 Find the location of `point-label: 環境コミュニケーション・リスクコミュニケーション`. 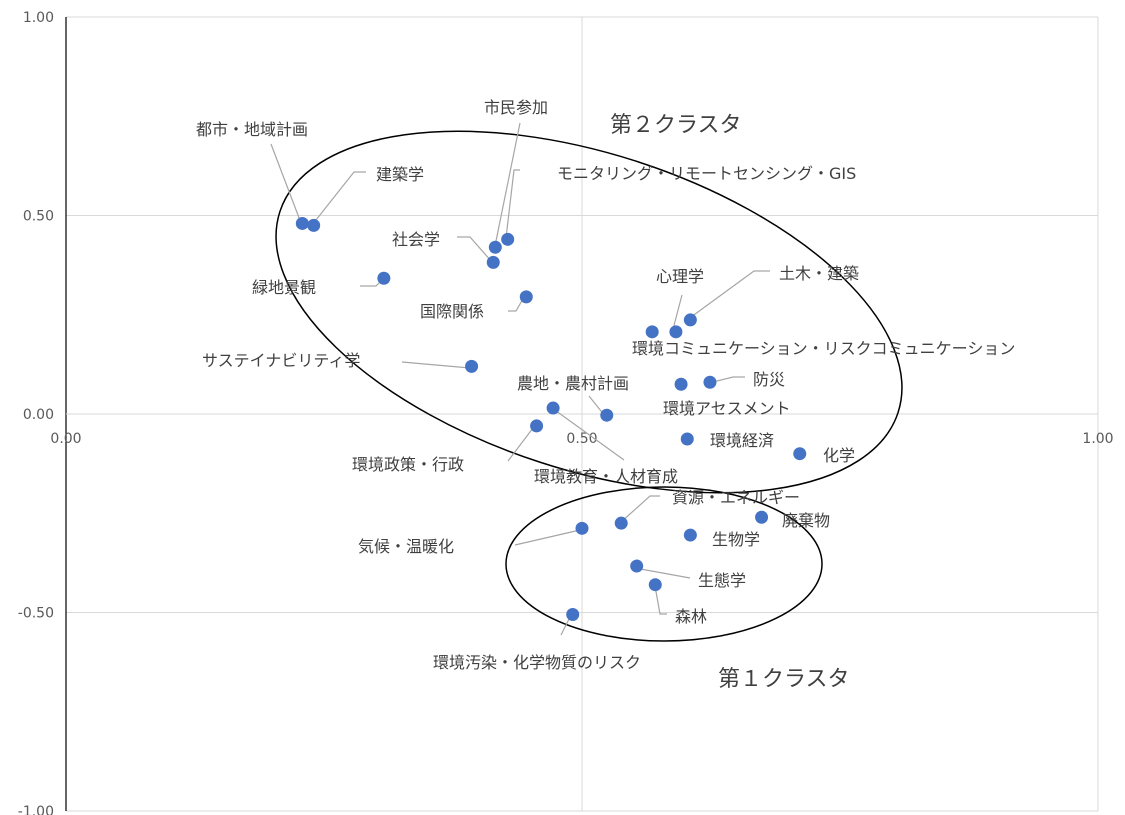

point-label: 環境コミュニケーション・リスクコミュニケーション is located at coordinates (823, 348).